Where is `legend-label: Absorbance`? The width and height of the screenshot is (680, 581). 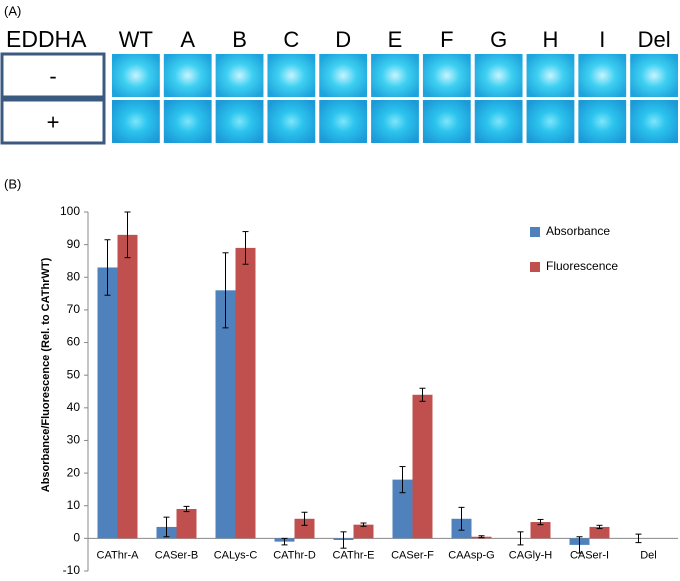
legend-label: Absorbance is located at coordinates (578, 231).